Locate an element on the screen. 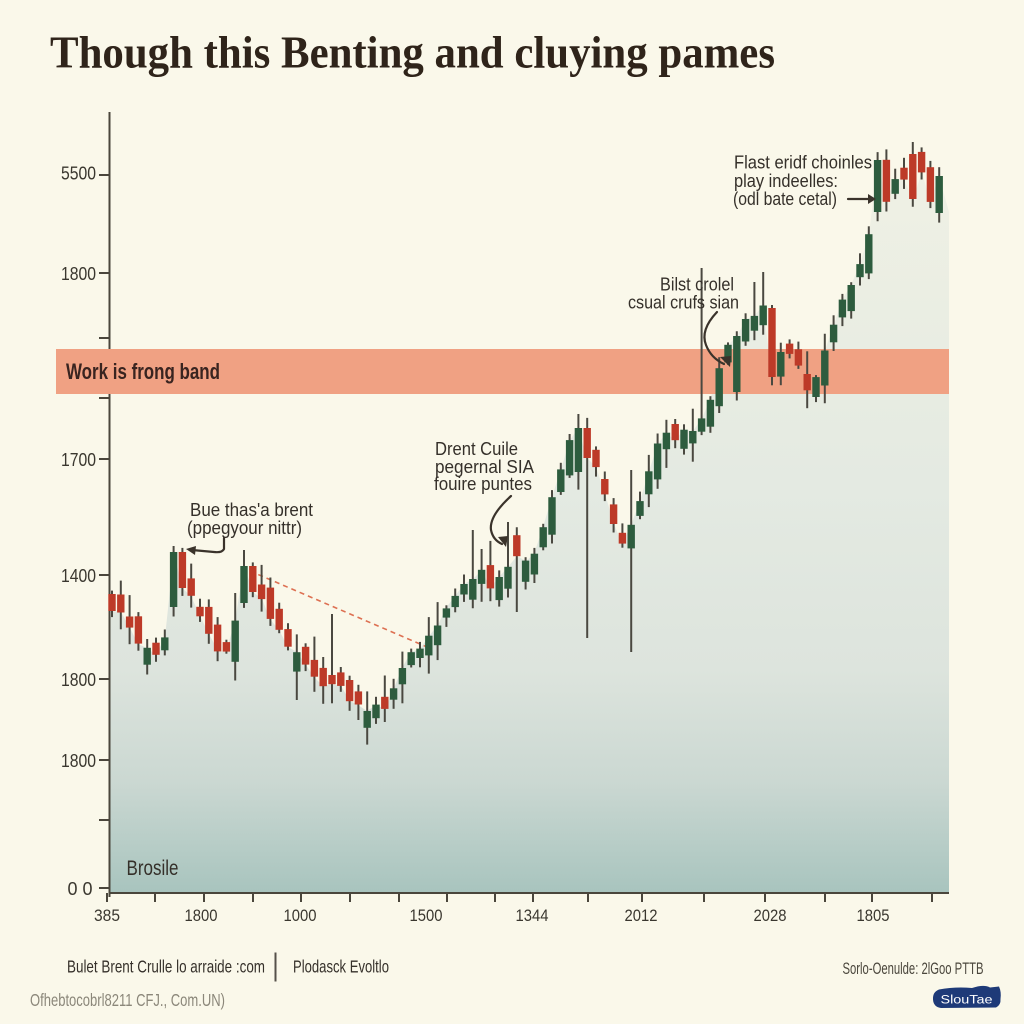  svg-text: SlouTae is located at coordinates (967, 1001).